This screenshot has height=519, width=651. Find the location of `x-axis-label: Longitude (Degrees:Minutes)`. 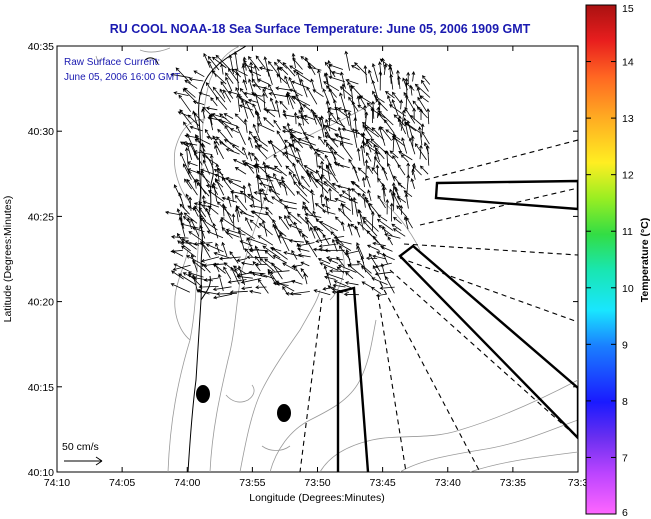

x-axis-label: Longitude (Degrees:Minutes) is located at coordinates (316, 498).